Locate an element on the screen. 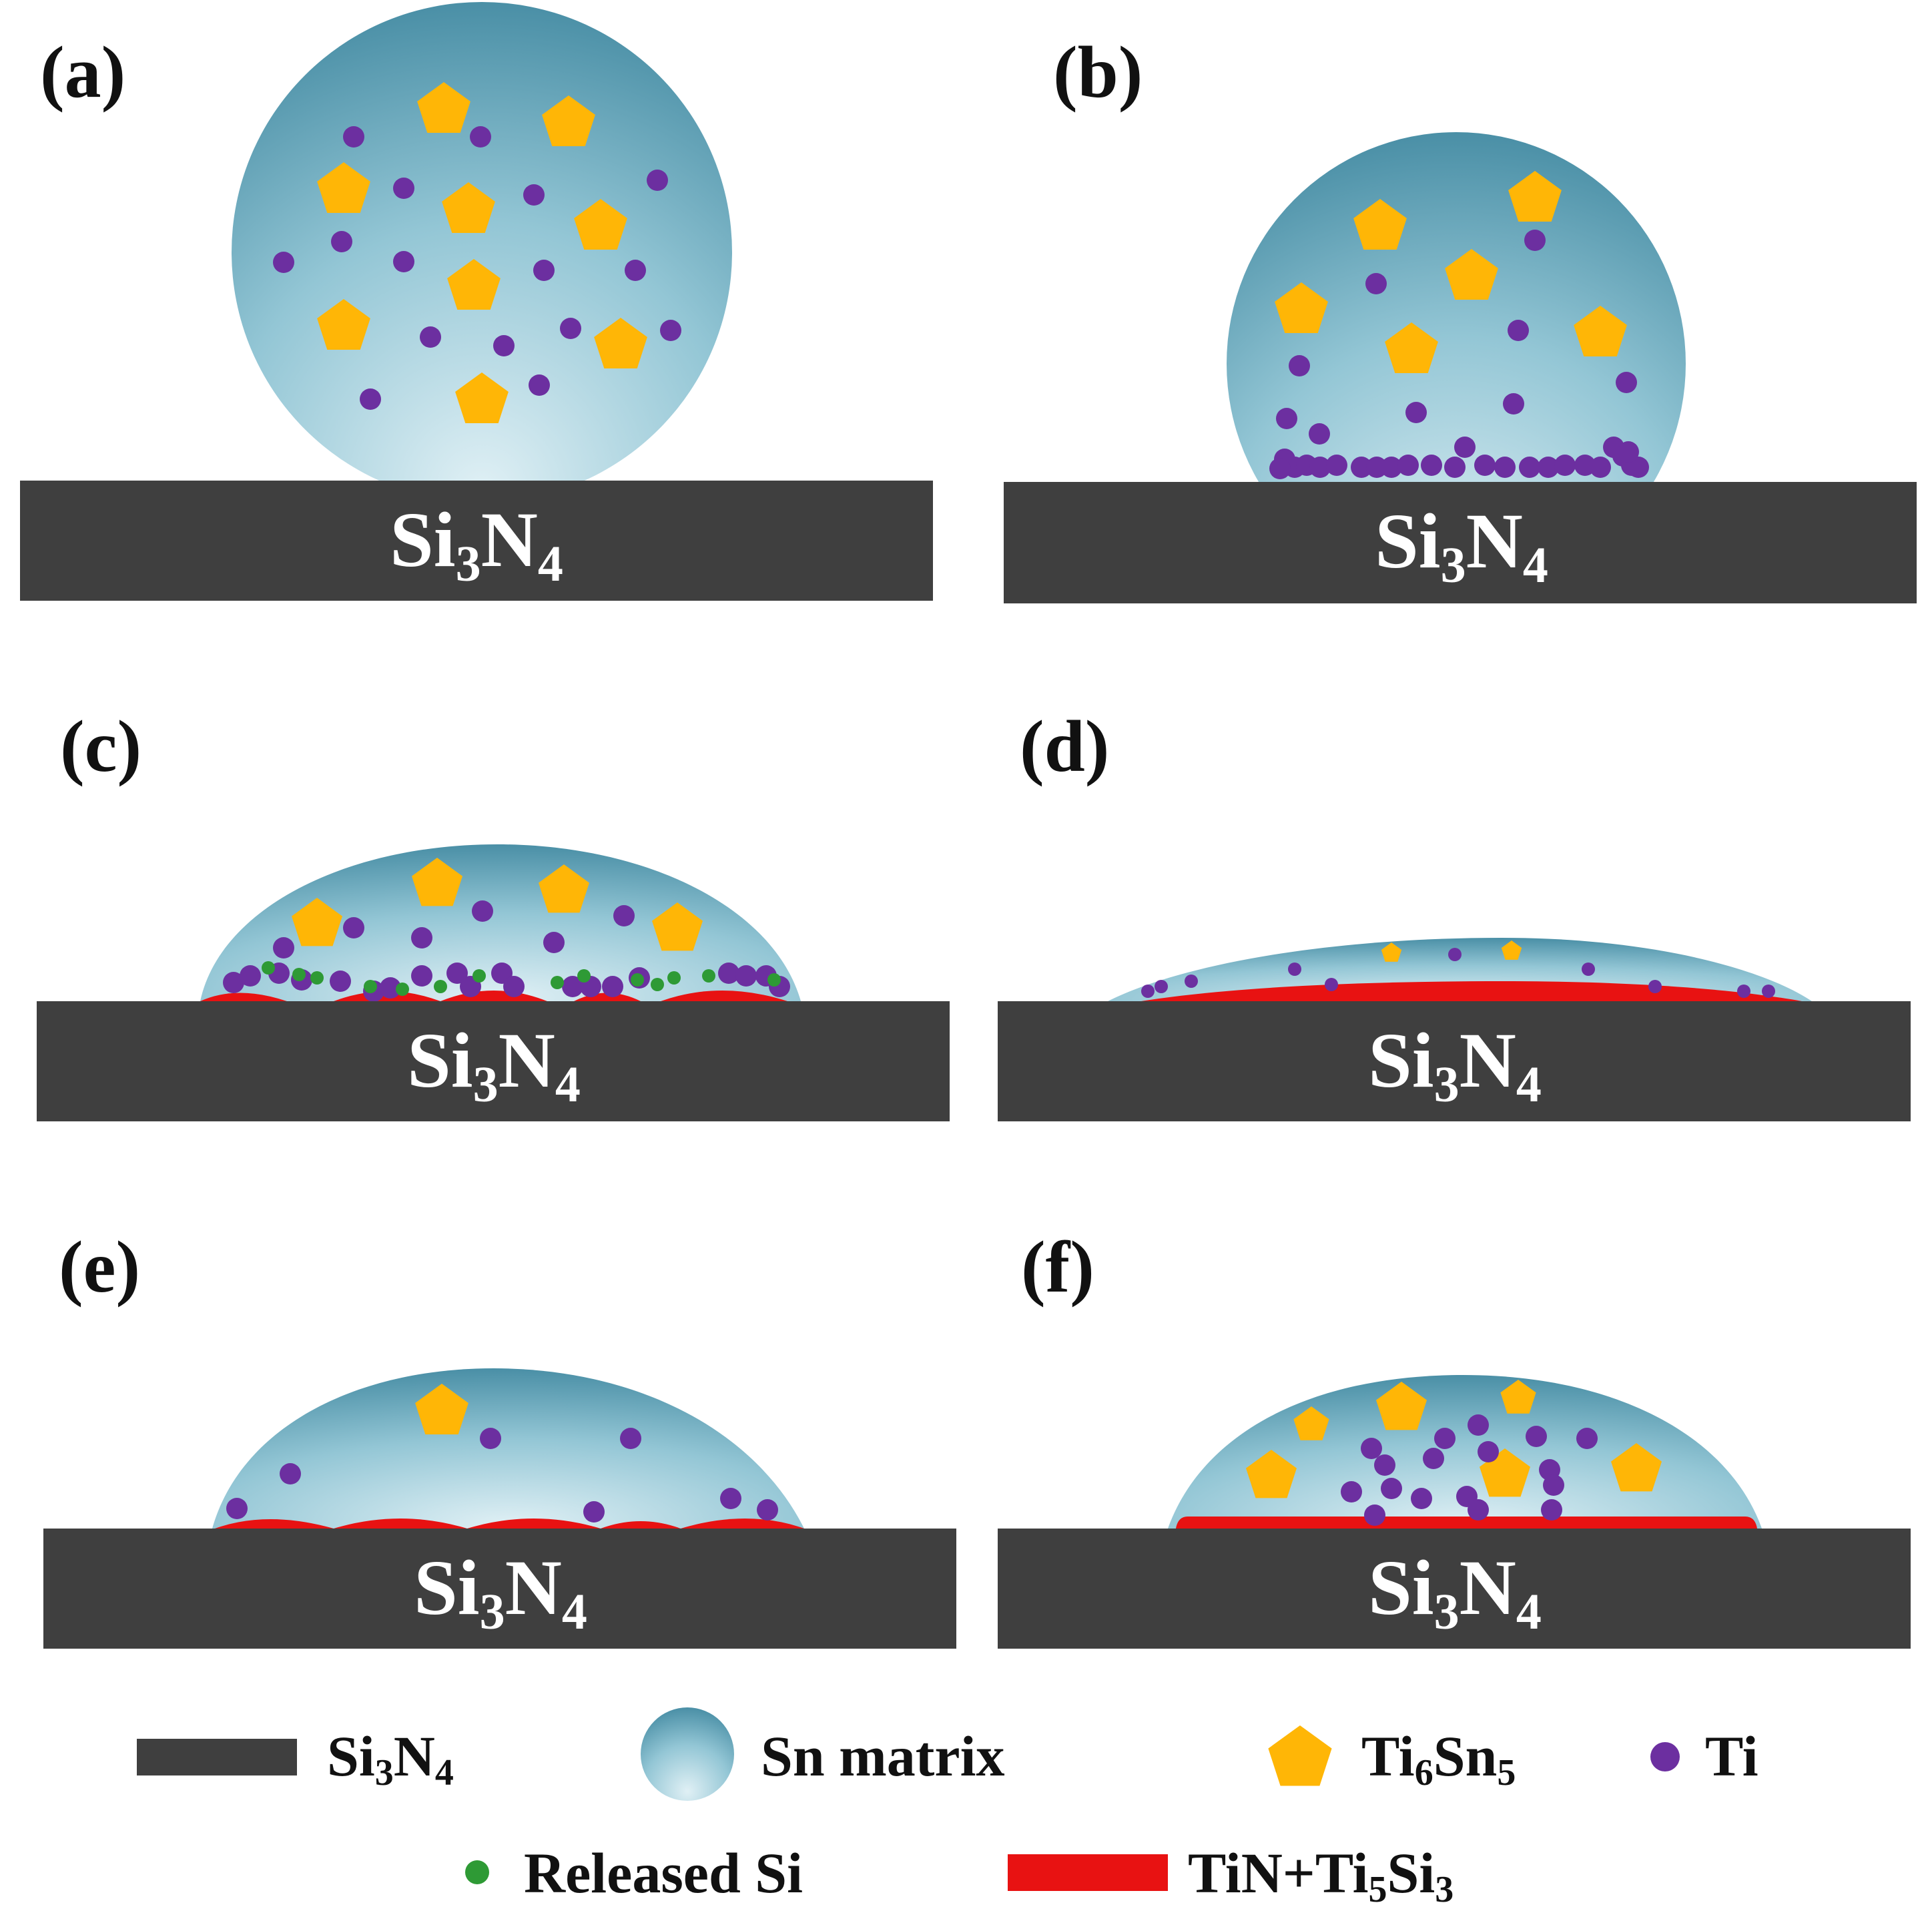 The image size is (1932, 1921). ti6sn5-particles-a is located at coordinates (482, 252).